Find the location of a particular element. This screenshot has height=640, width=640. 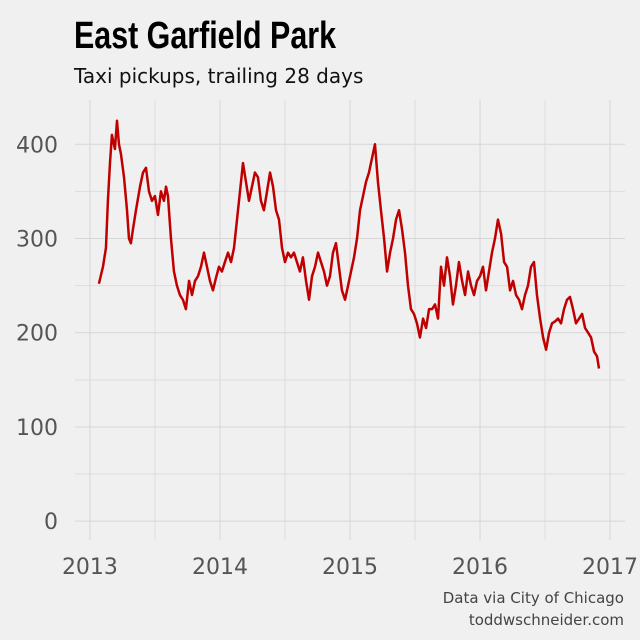

source: Data via City of Chicago is located at coordinates (533, 598).